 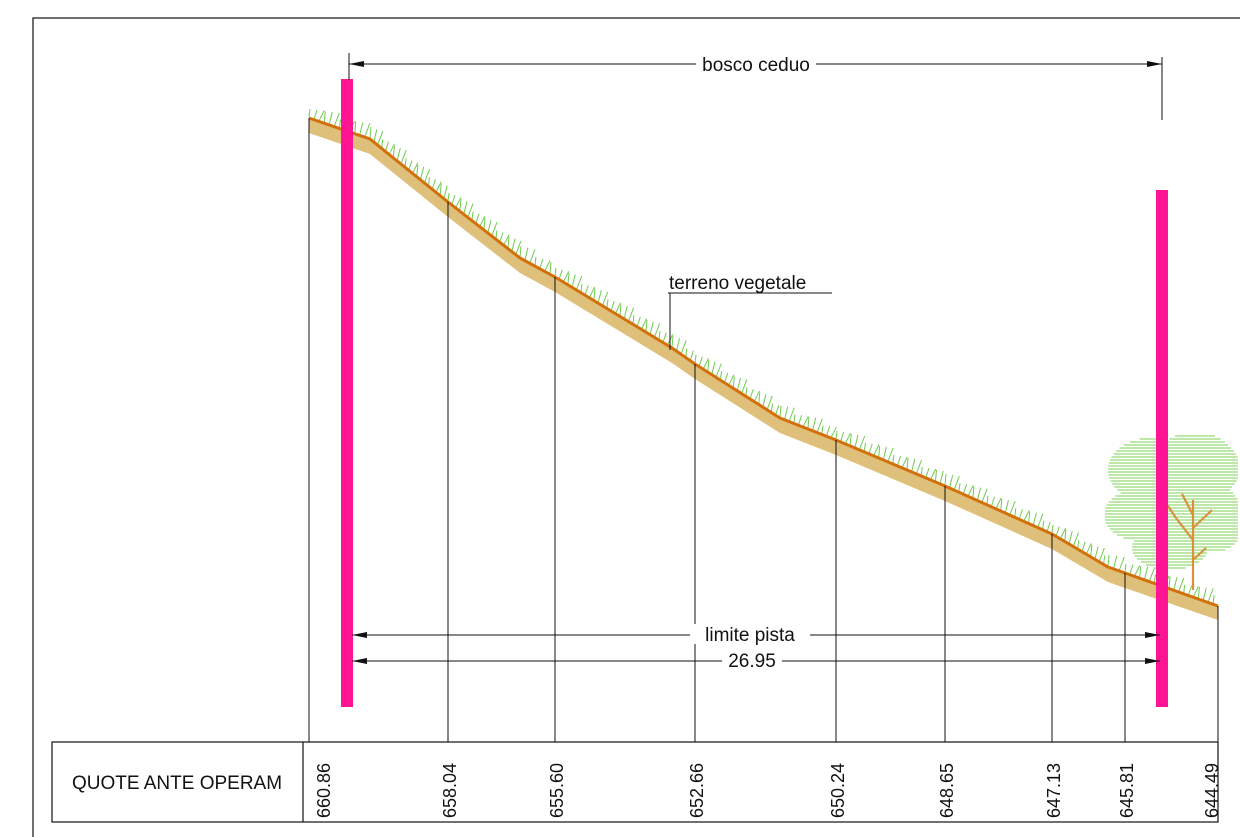 I want to click on elevation-value: 655.60, so click(x=557, y=790).